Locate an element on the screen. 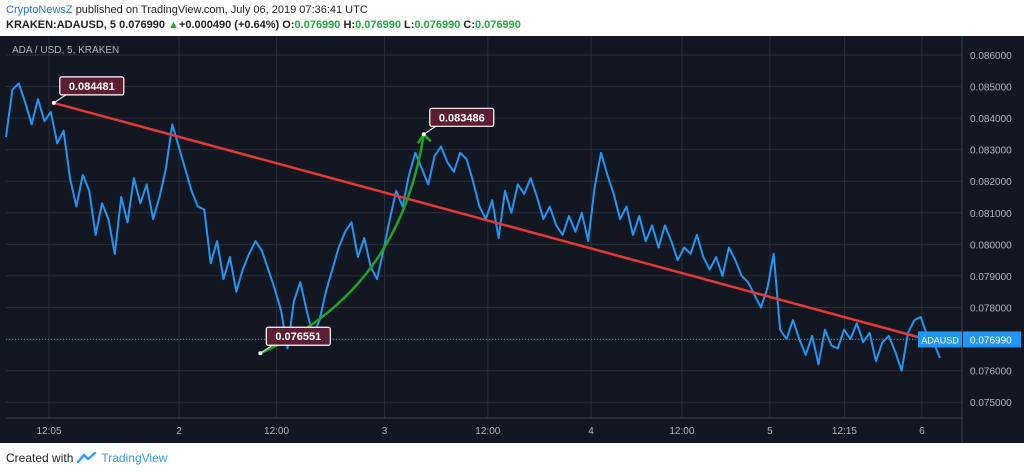 Image resolution: width=1024 pixels, height=473 pixels. last-price-tag is located at coordinates (992, 339).